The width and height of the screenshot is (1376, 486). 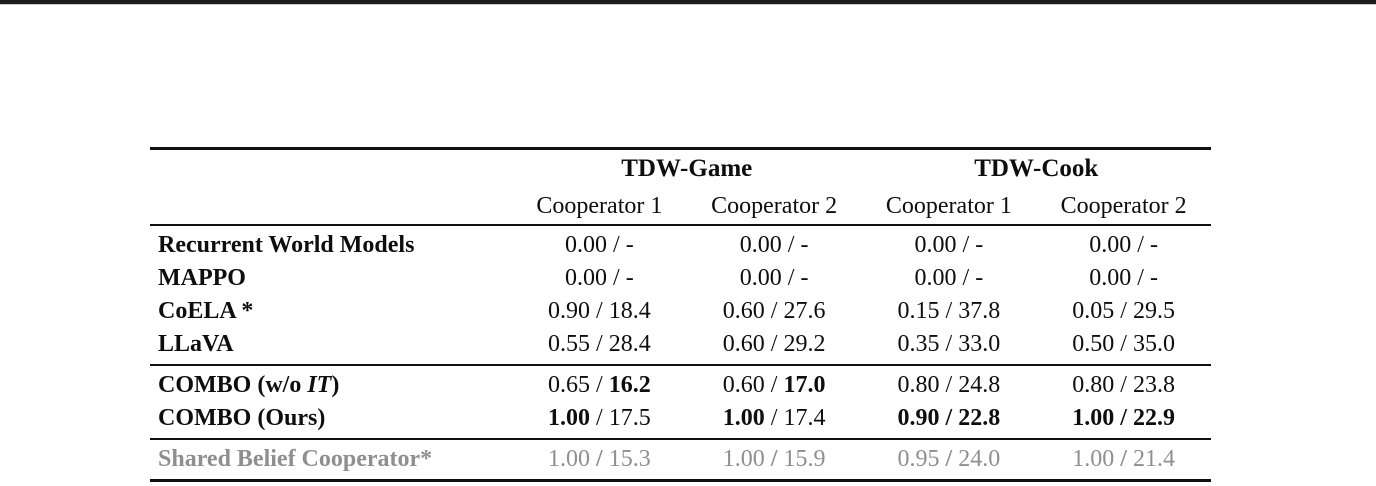 I want to click on steps-value: 24.8, so click(x=979, y=385).